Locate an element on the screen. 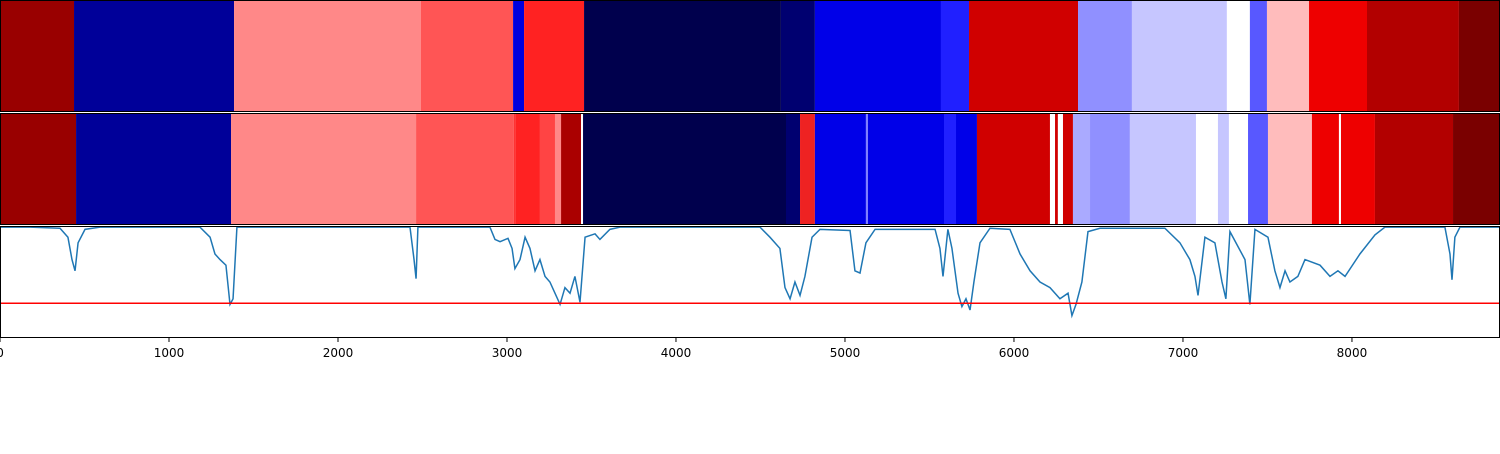  x-tick-label: 3000 is located at coordinates (507, 353).